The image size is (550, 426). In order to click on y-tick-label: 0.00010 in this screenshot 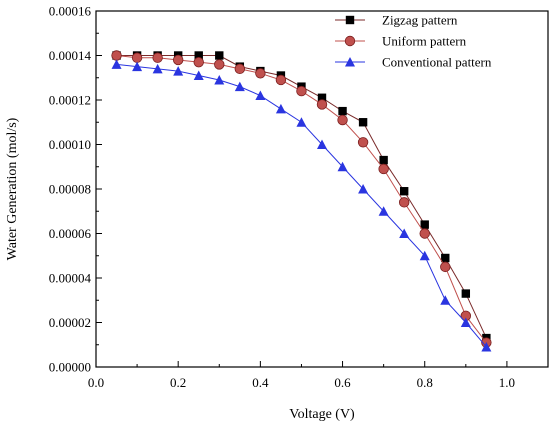, I will do `click(70, 144)`.